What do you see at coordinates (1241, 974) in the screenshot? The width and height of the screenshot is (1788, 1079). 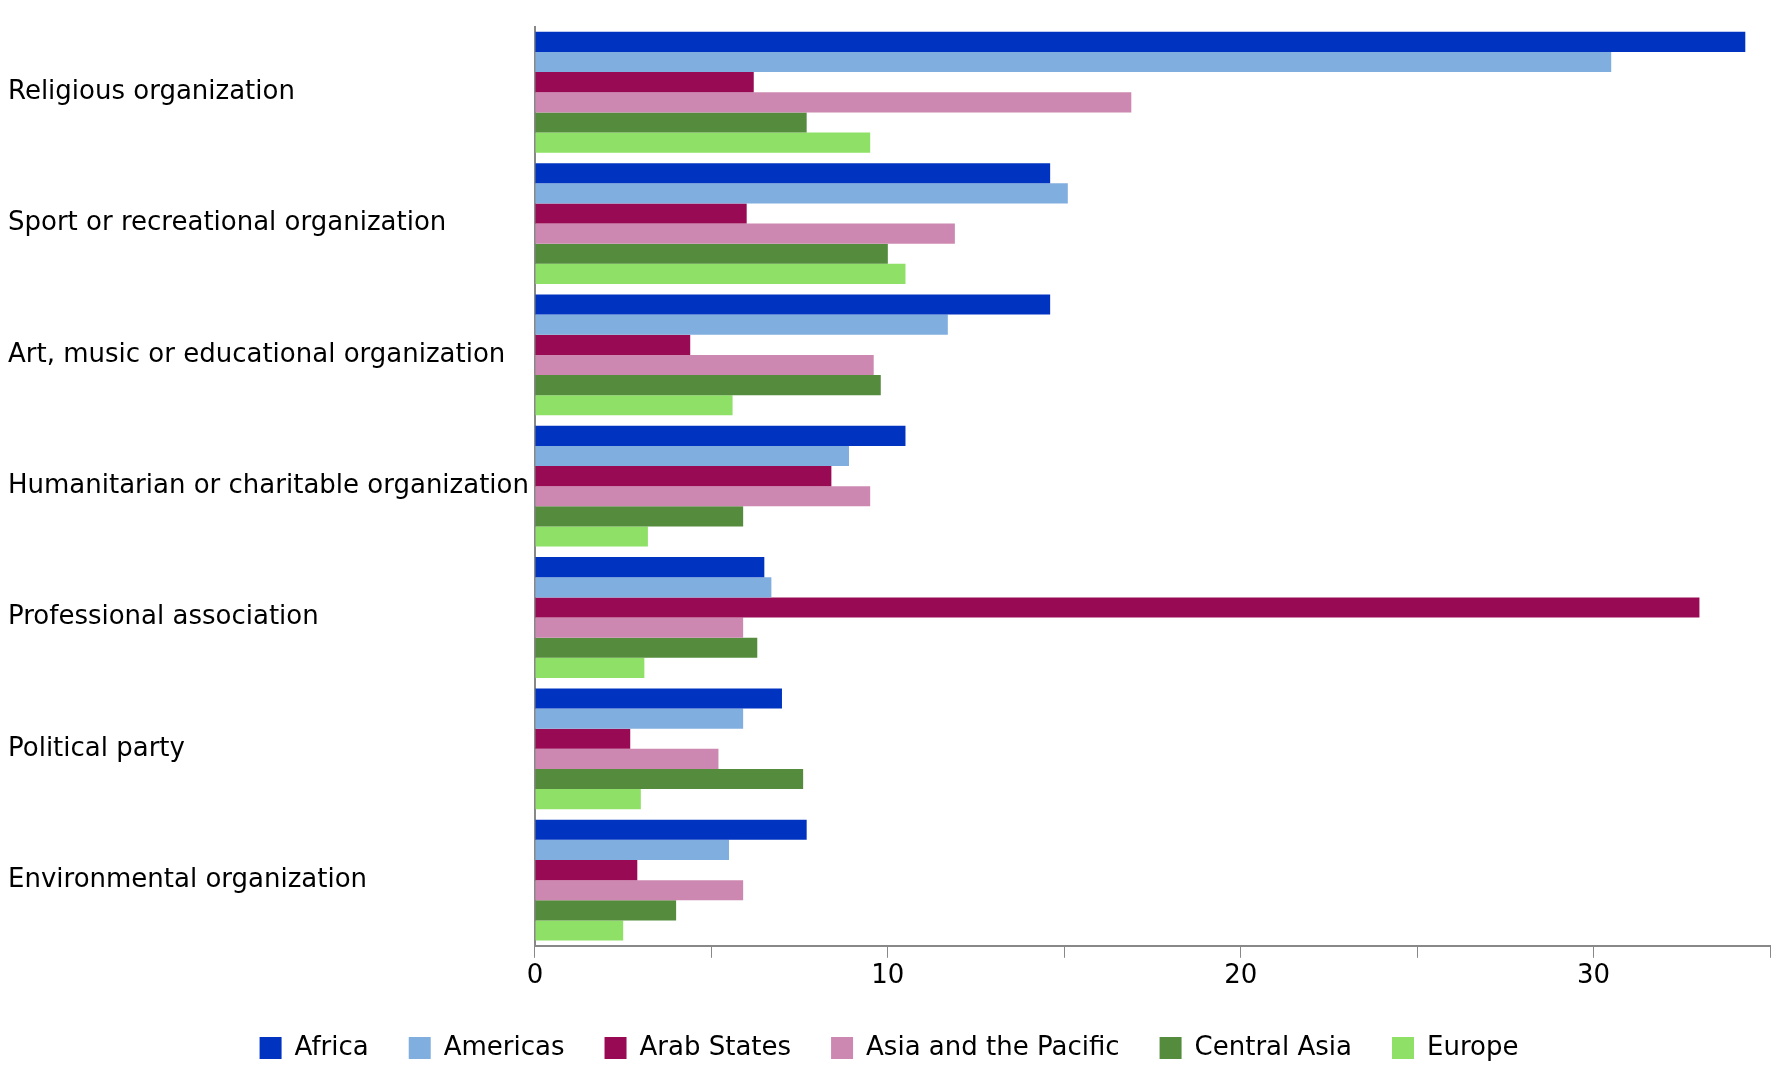 I see `x-tick-label: 20` at bounding box center [1241, 974].